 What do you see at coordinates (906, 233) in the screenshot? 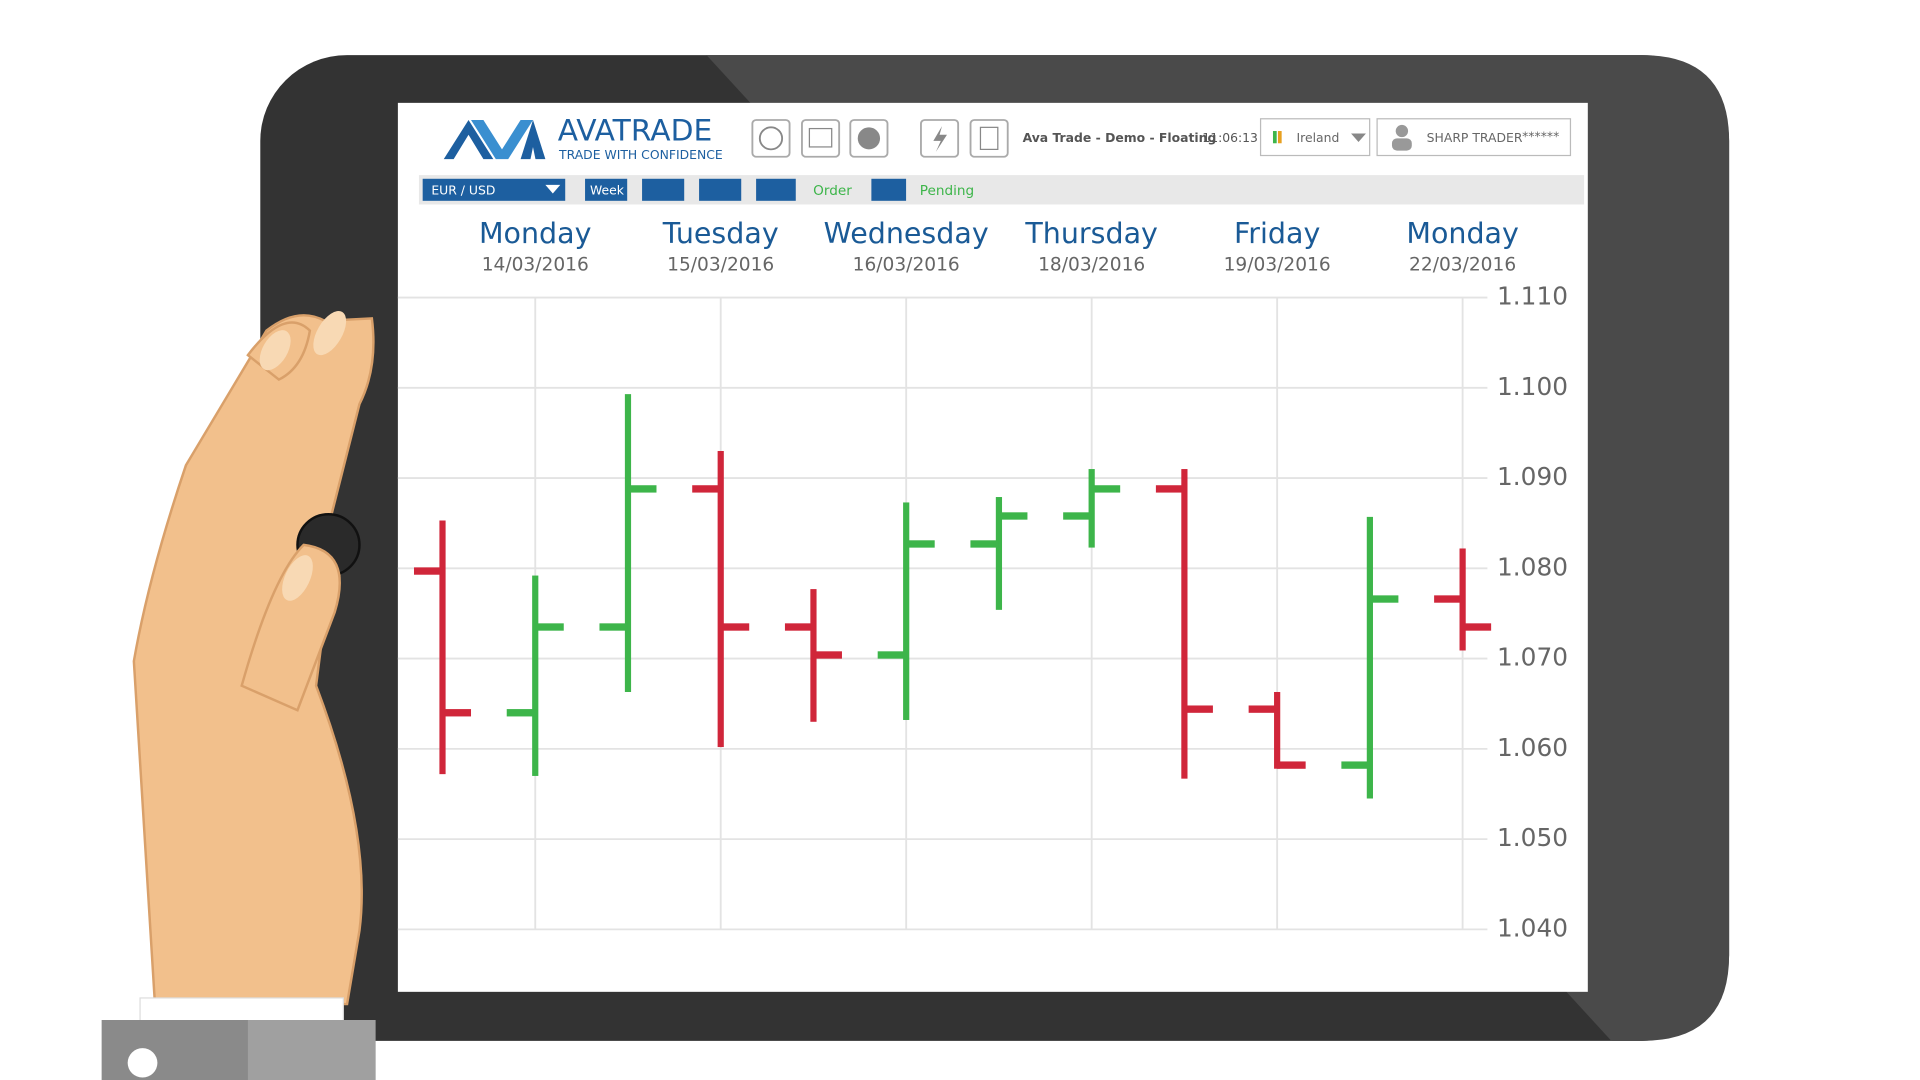
I see `x-tick-label: Wednesday` at bounding box center [906, 233].